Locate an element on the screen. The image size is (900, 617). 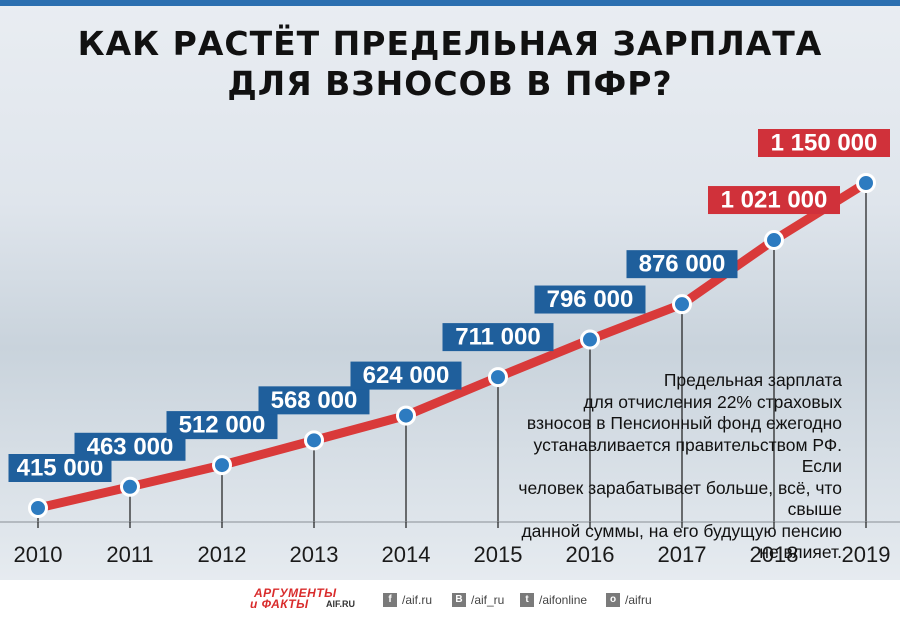
social-facebook: f /aif.ru is located at coordinates (407, 600).